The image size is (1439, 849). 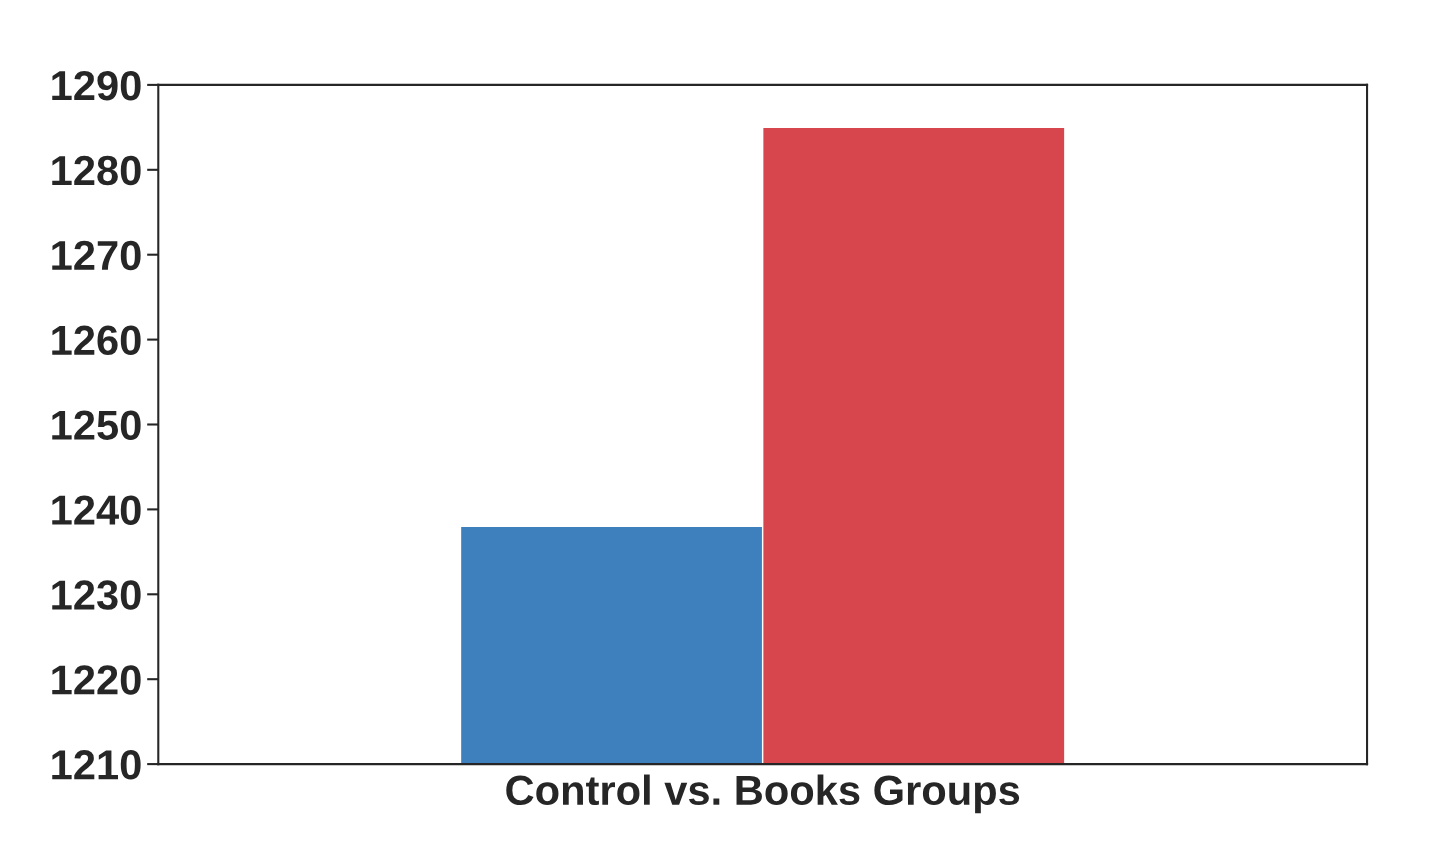 I want to click on y-tick-label: 1230, so click(x=96, y=595).